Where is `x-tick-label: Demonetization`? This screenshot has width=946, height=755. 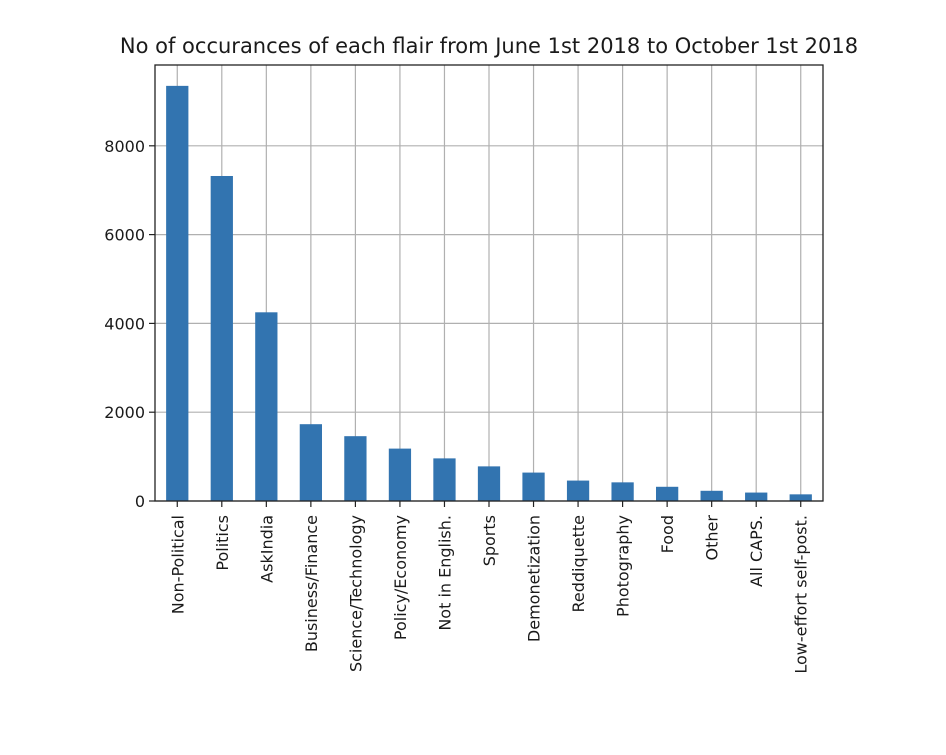 x-tick-label: Demonetization is located at coordinates (534, 578).